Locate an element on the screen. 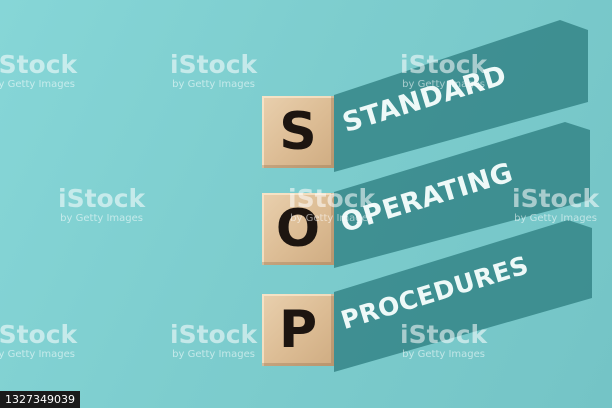 The height and width of the screenshot is (408, 612). cube-o: O is located at coordinates (298, 229).